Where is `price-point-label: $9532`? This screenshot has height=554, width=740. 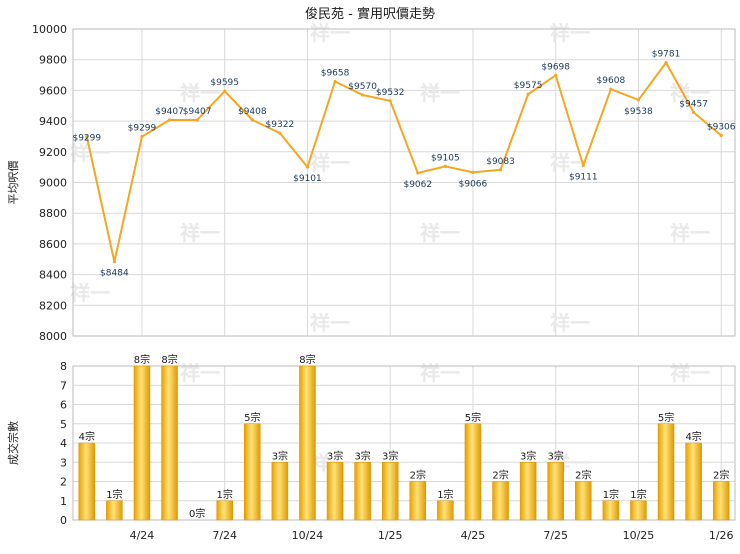
price-point-label: $9532 is located at coordinates (390, 93).